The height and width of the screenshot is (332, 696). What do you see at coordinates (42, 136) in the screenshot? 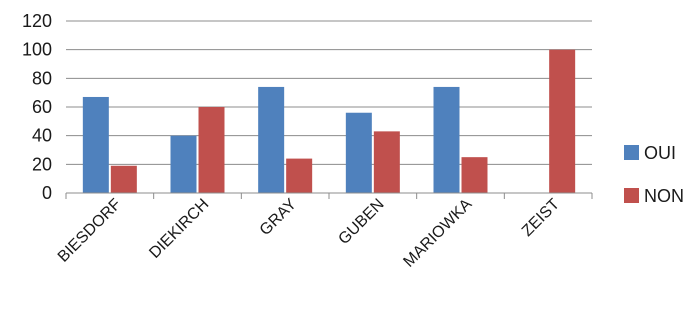
I see `y-tick-label: 40` at bounding box center [42, 136].